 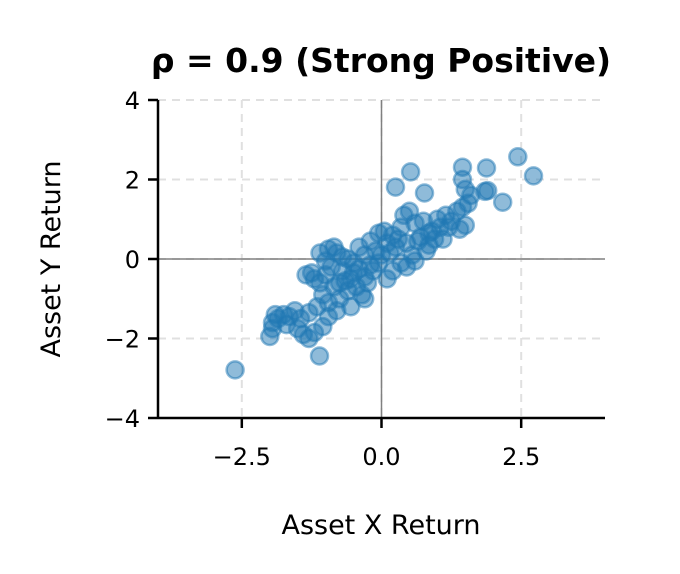 I want to click on y-axis-ticks: −4 −2 0 2 4, so click(x=131, y=260).